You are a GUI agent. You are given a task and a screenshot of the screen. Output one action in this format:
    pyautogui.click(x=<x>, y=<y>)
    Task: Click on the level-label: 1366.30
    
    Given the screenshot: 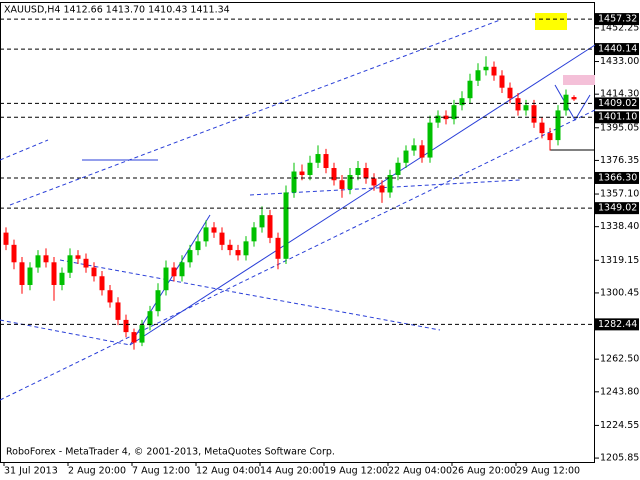 What is the action you would take?
    pyautogui.click(x=617, y=177)
    